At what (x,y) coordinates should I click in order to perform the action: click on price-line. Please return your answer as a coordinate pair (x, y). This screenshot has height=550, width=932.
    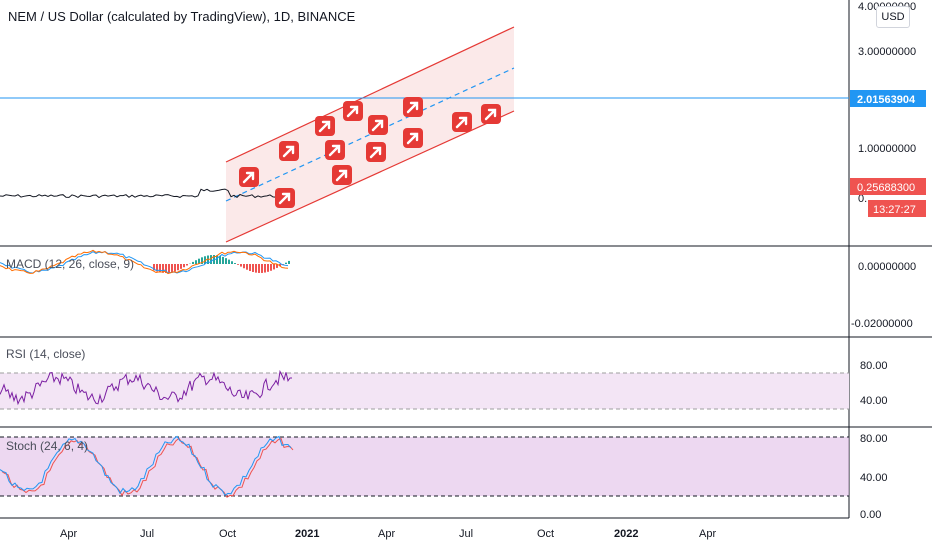
    Looking at the image, I should click on (144, 193).